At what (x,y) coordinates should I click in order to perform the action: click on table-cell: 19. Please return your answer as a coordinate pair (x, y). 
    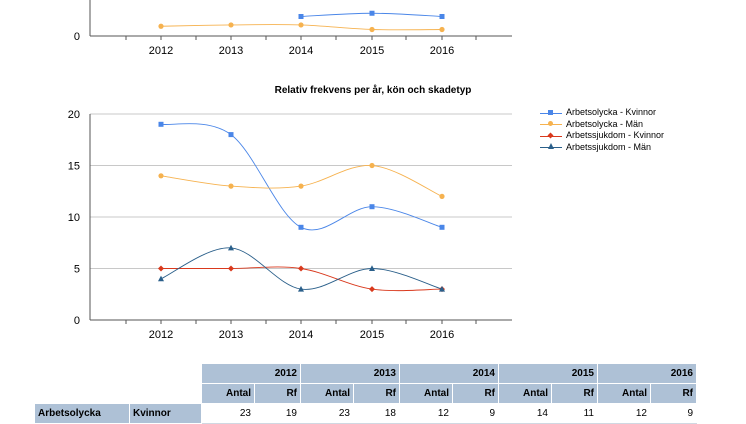
    Looking at the image, I should click on (277, 413).